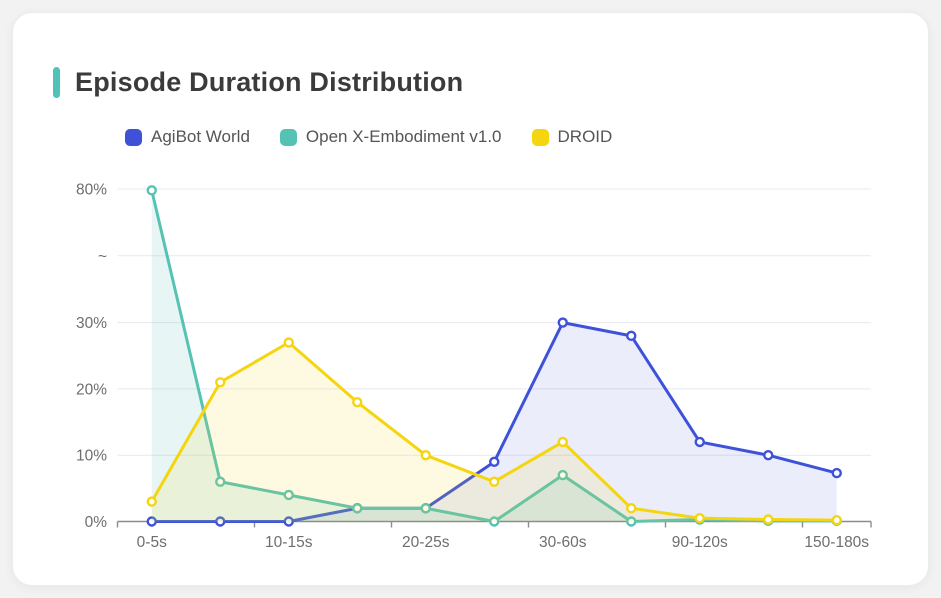 Image resolution: width=941 pixels, height=598 pixels. Describe the element at coordinates (585, 136) in the screenshot. I see `legend-label: DROID` at that location.